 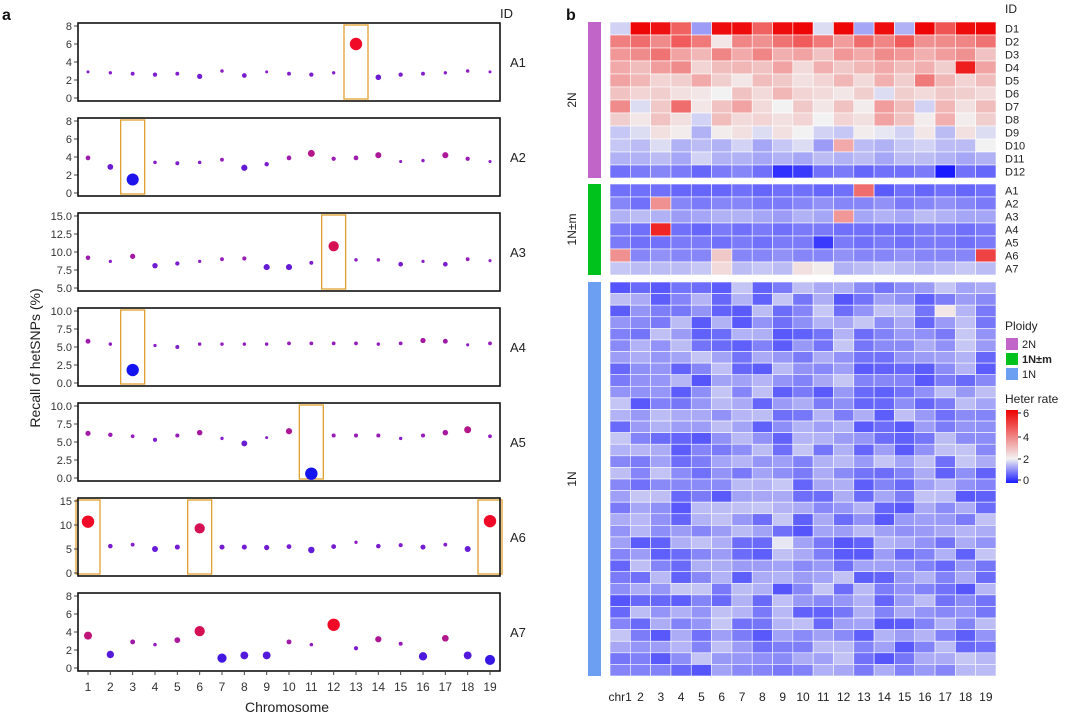 I want to click on x-axis: 1 2 3 4 5 6 7 8 9 10 11 12 13 14 15 16 17 18 19, so click(x=291, y=682).